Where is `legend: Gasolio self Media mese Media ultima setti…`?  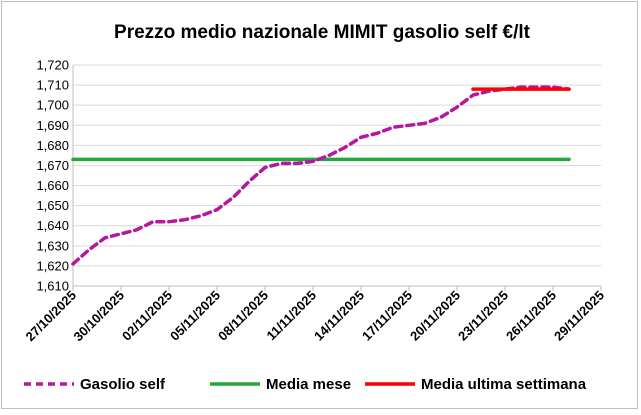
legend: Gasolio self Media mese Media ultima setti… is located at coordinates (305, 384).